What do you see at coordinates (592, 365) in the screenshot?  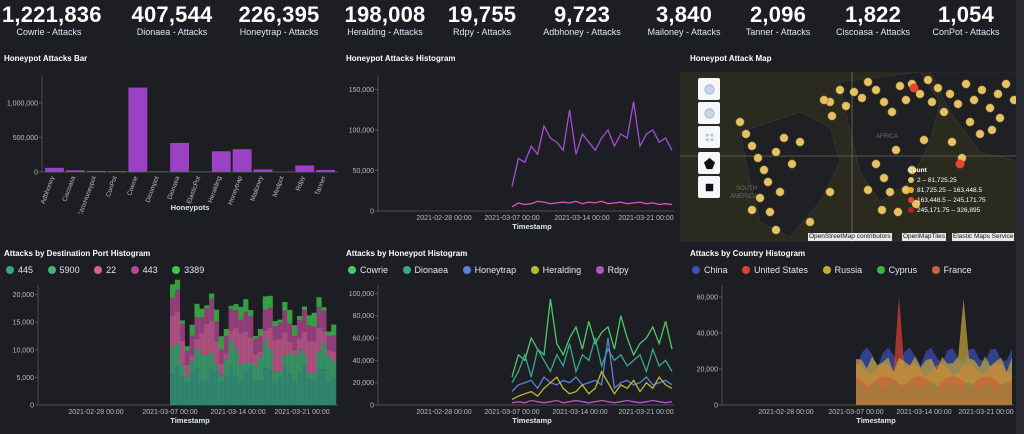 I see `series-line-honeytrap` at bounding box center [592, 365].